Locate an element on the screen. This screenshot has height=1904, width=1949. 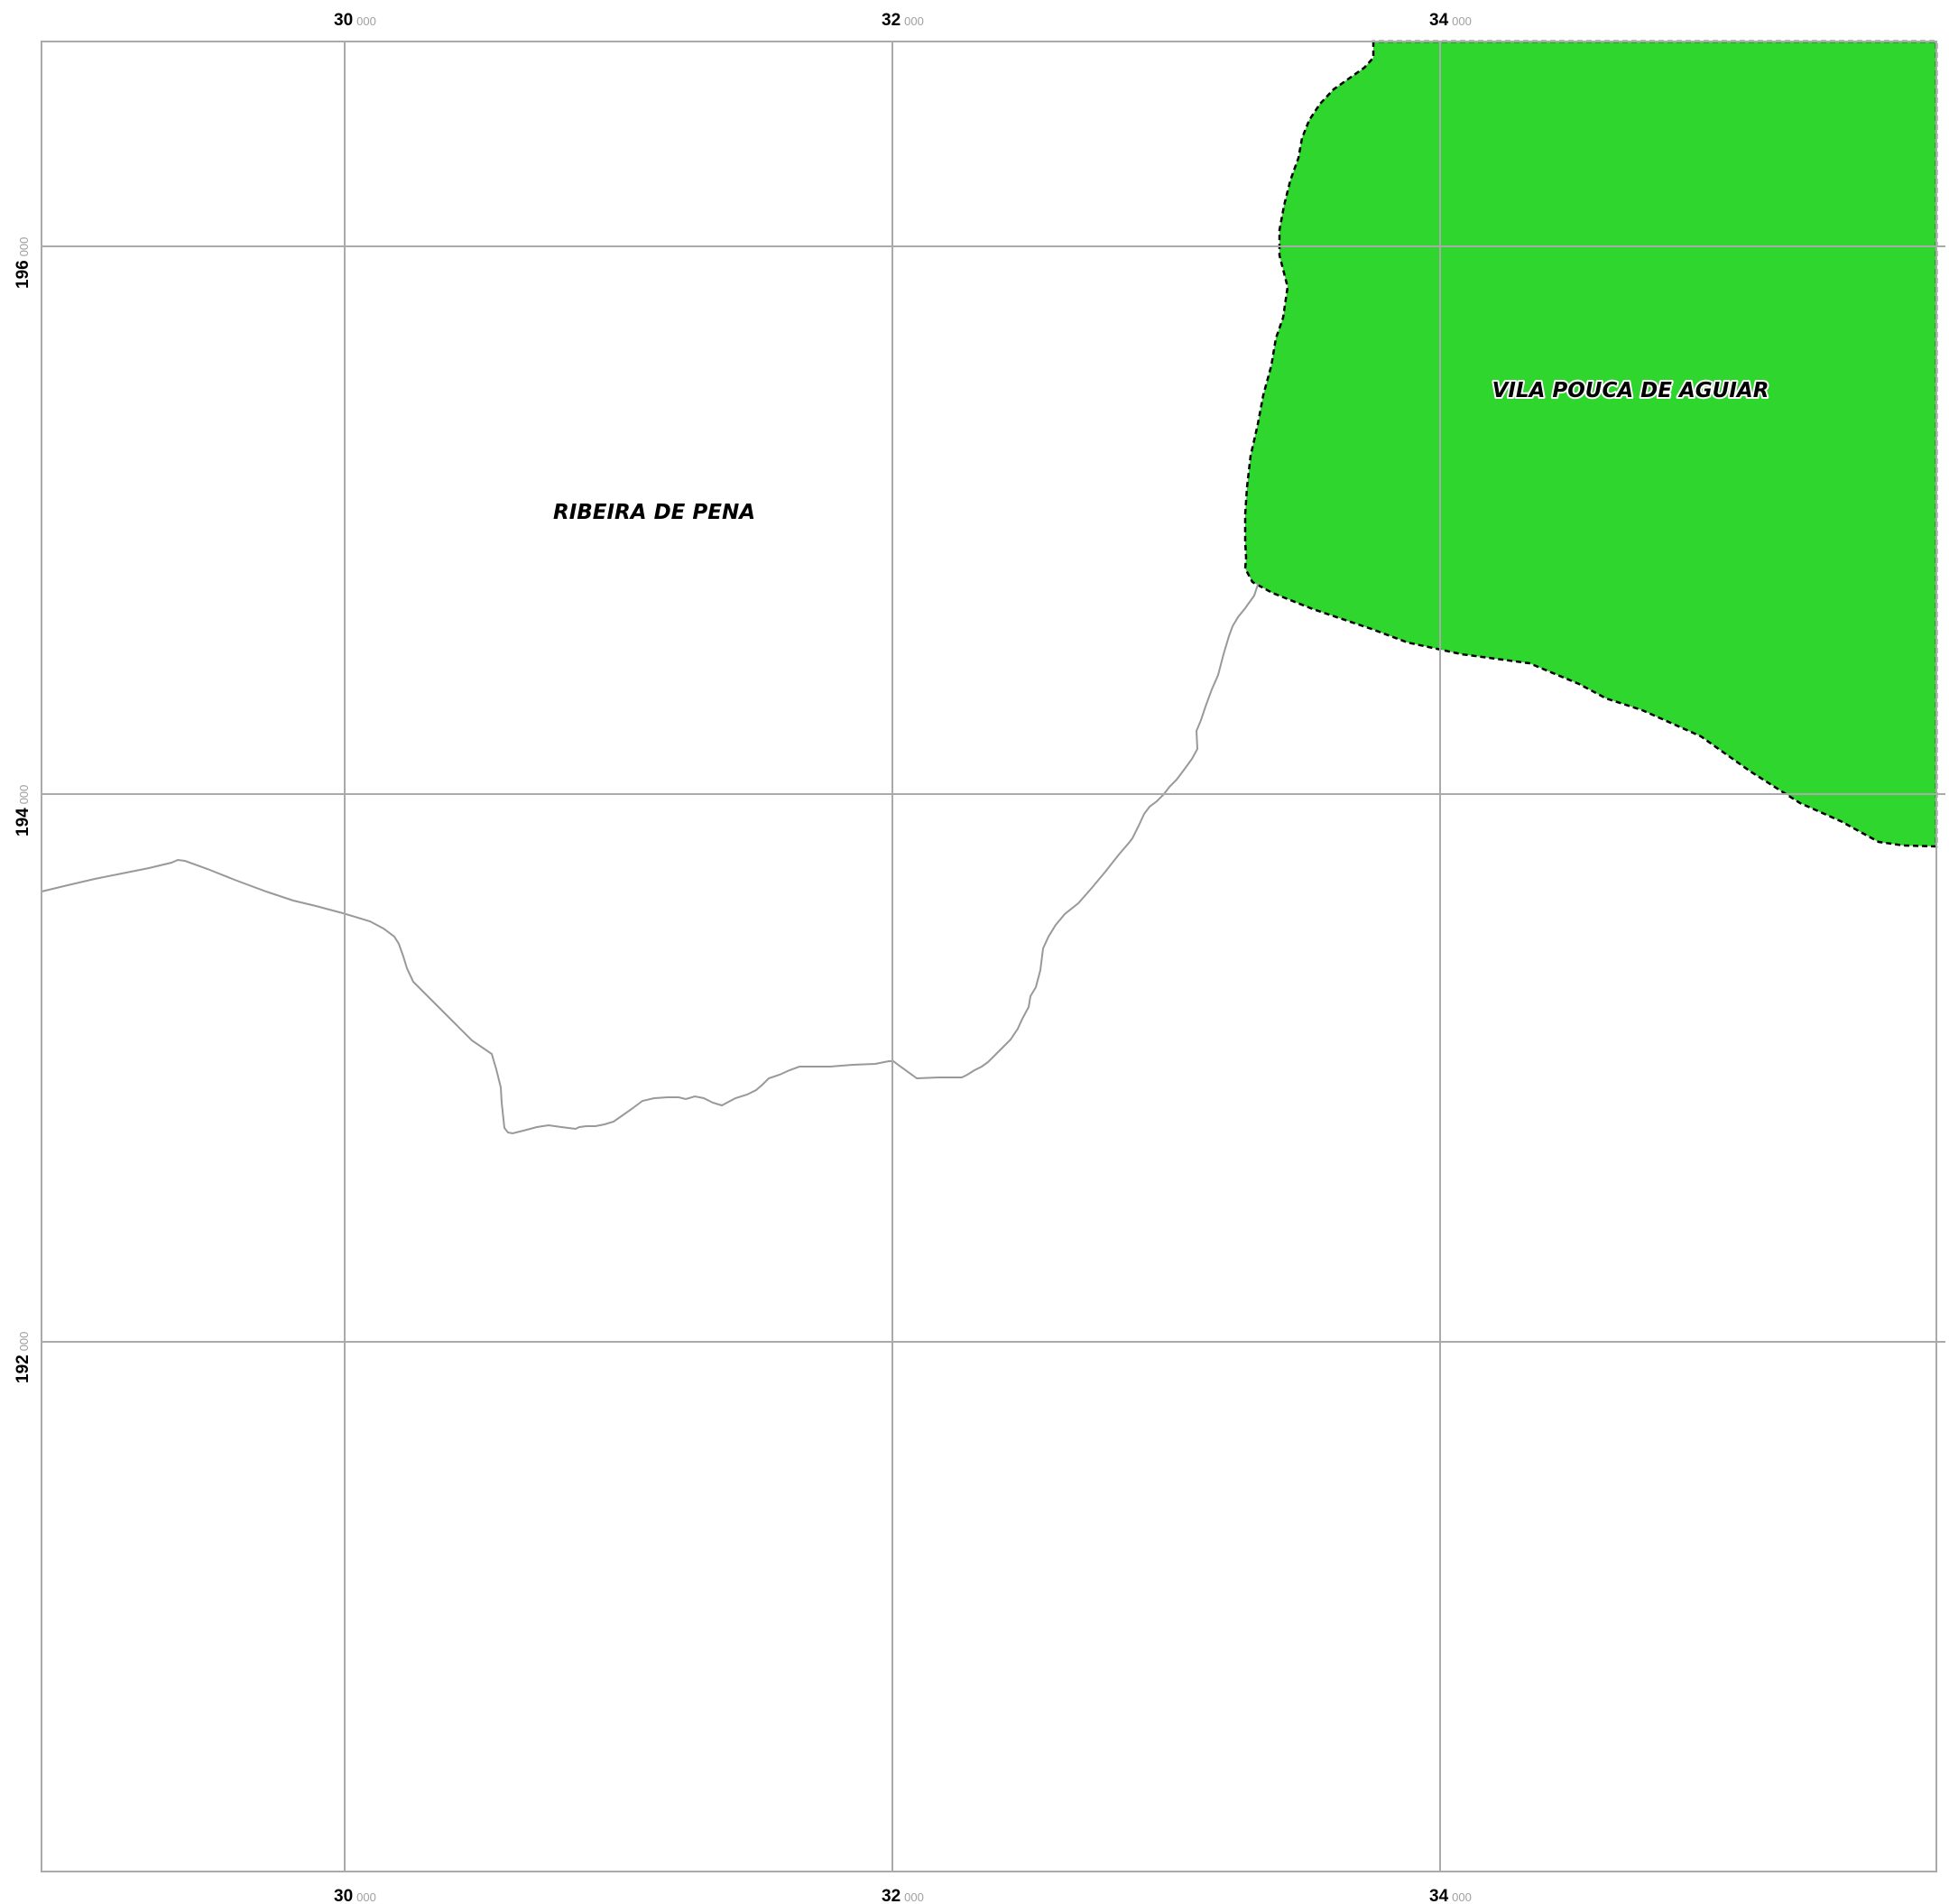
y-tick-196: 196000 is located at coordinates (23, 263).